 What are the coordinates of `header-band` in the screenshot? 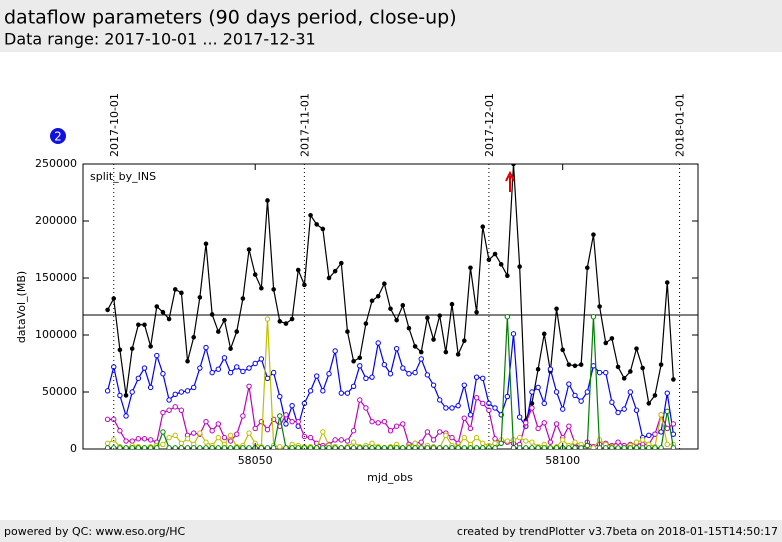 It's located at (391, 26).